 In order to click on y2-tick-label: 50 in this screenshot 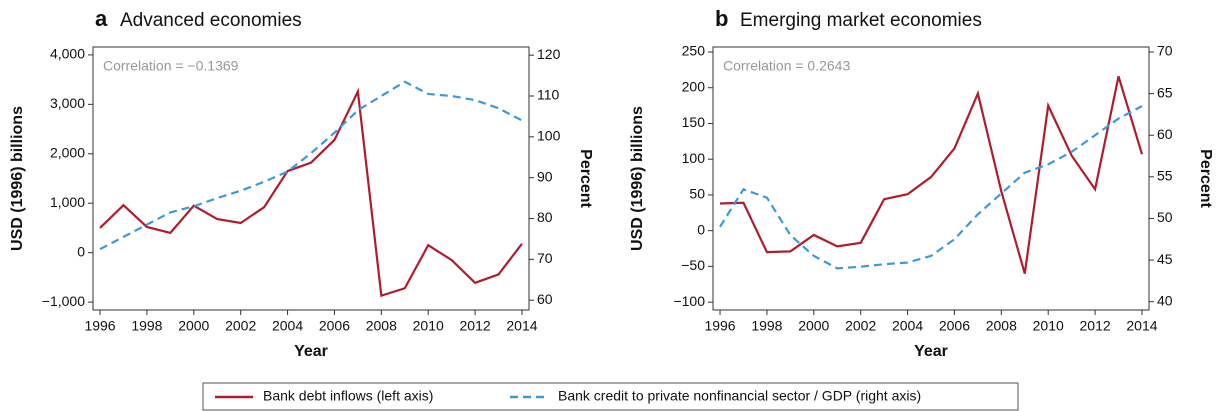, I will do `click(1165, 217)`.